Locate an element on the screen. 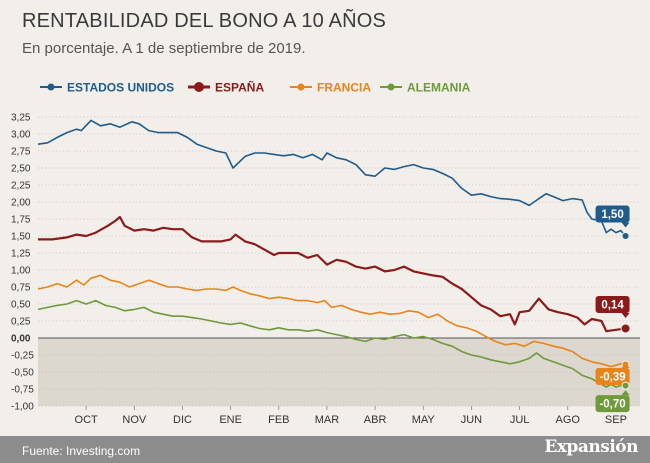  x-tick-label: ENE is located at coordinates (230, 420).